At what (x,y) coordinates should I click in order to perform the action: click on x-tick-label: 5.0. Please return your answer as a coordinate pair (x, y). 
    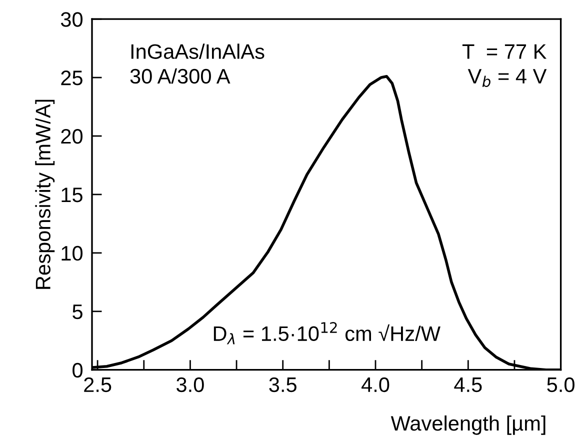
    Looking at the image, I should click on (560, 384).